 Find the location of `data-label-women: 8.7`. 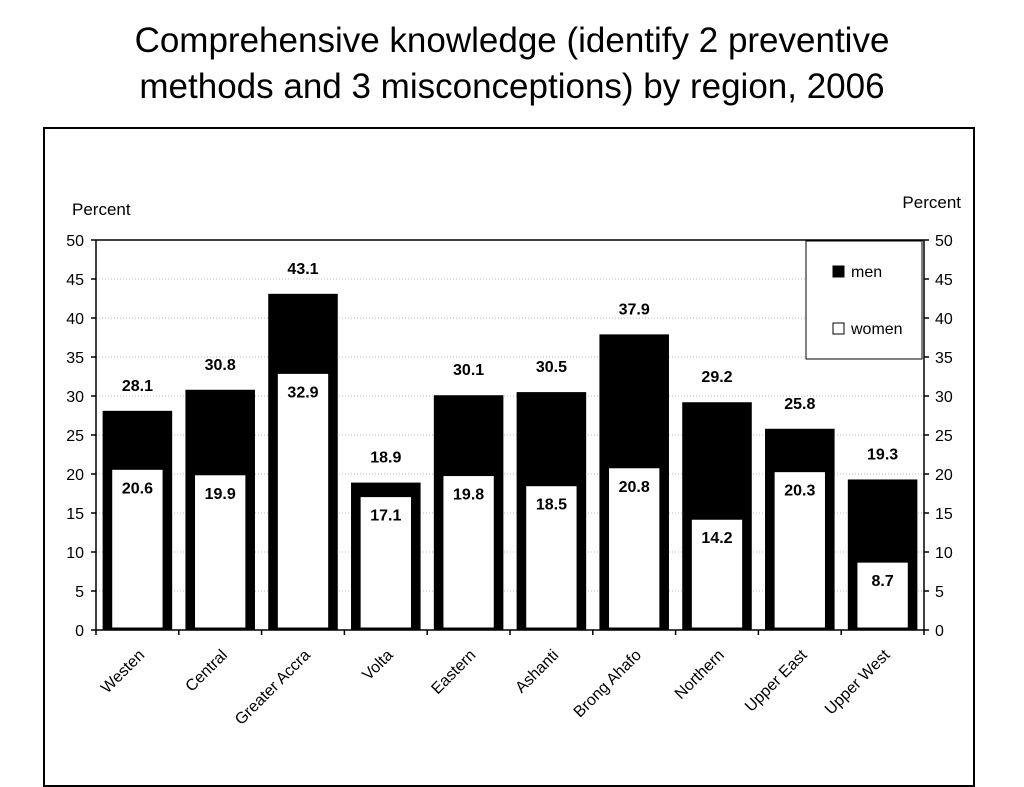

data-label-women: 8.7 is located at coordinates (882, 581).